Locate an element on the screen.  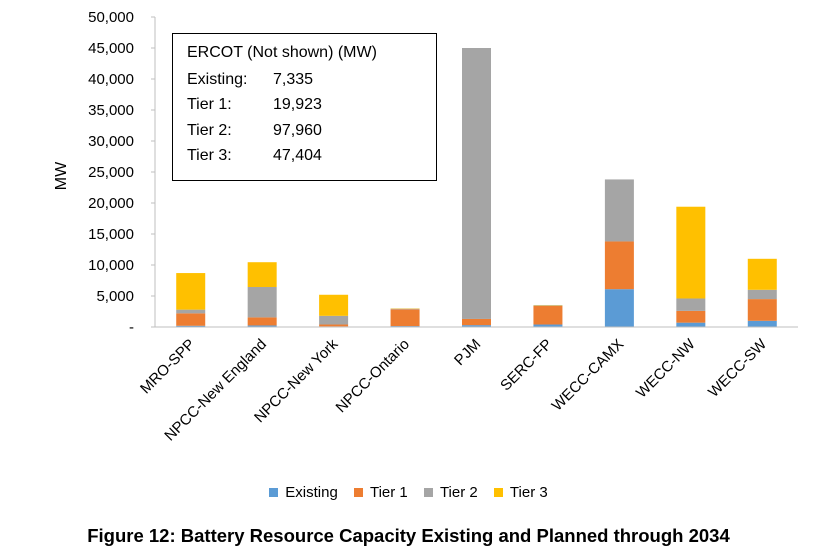
y-tick-label: 35,000 is located at coordinates (111, 110).